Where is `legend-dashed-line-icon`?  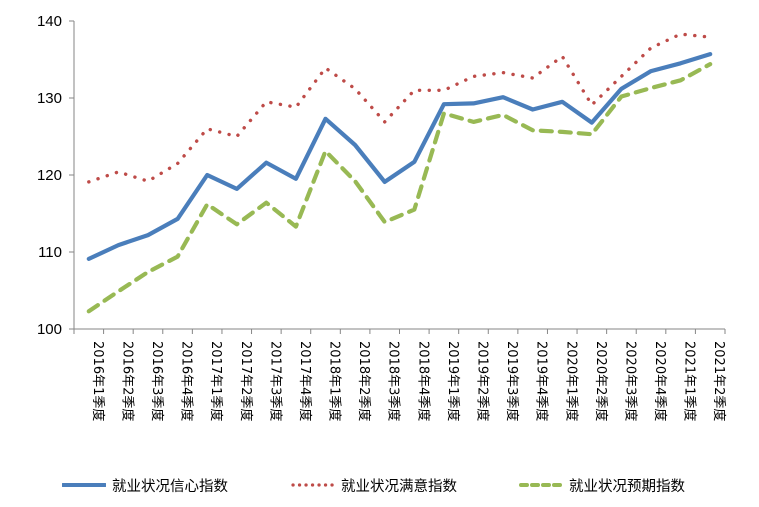
legend-dashed-line-icon is located at coordinates (541, 485).